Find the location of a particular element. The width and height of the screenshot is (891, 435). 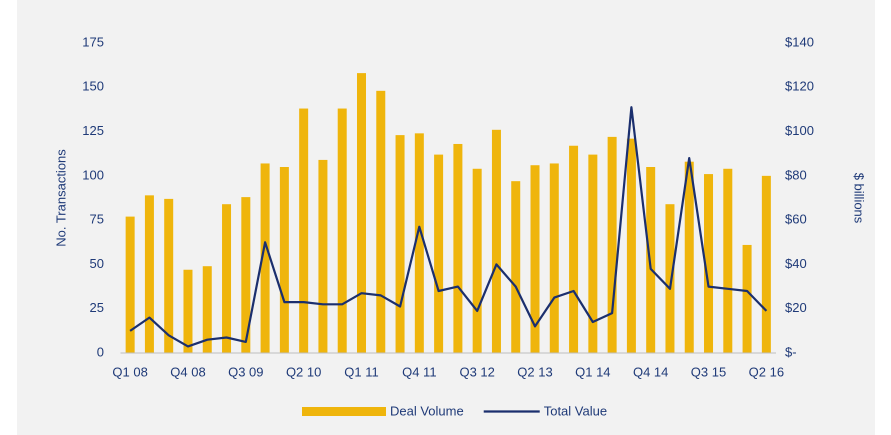

y-tick-label: 25 is located at coordinates (97, 307).